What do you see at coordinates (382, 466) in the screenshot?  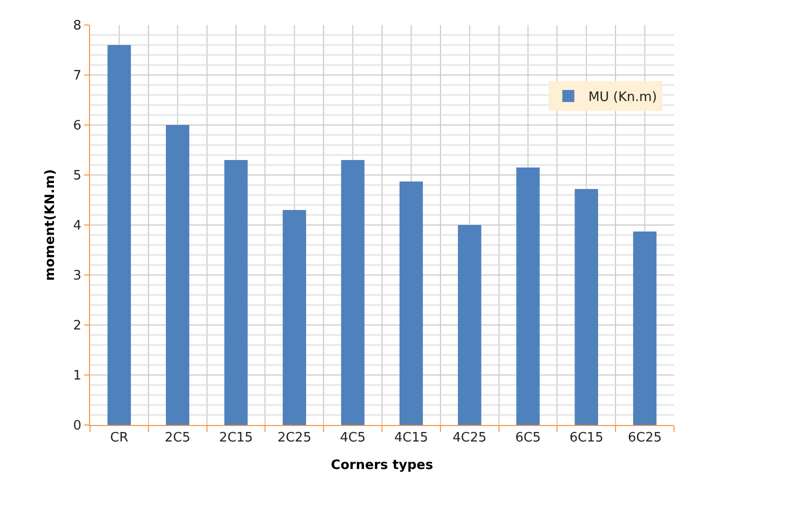 I see `x-axis-title: Corners types` at bounding box center [382, 466].